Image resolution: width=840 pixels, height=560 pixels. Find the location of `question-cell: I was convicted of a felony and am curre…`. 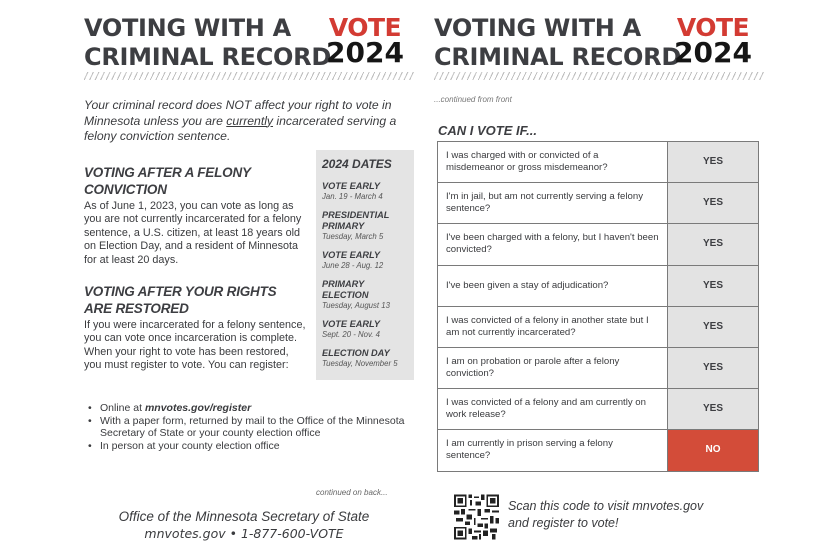

question-cell: I was convicted of a felony and am curre… is located at coordinates (552, 409).